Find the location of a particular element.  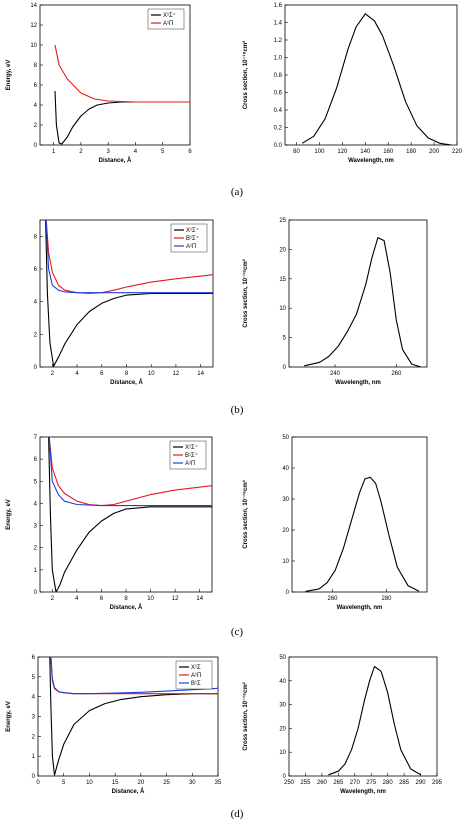

x-tick-label: 220 is located at coordinates (457, 152).